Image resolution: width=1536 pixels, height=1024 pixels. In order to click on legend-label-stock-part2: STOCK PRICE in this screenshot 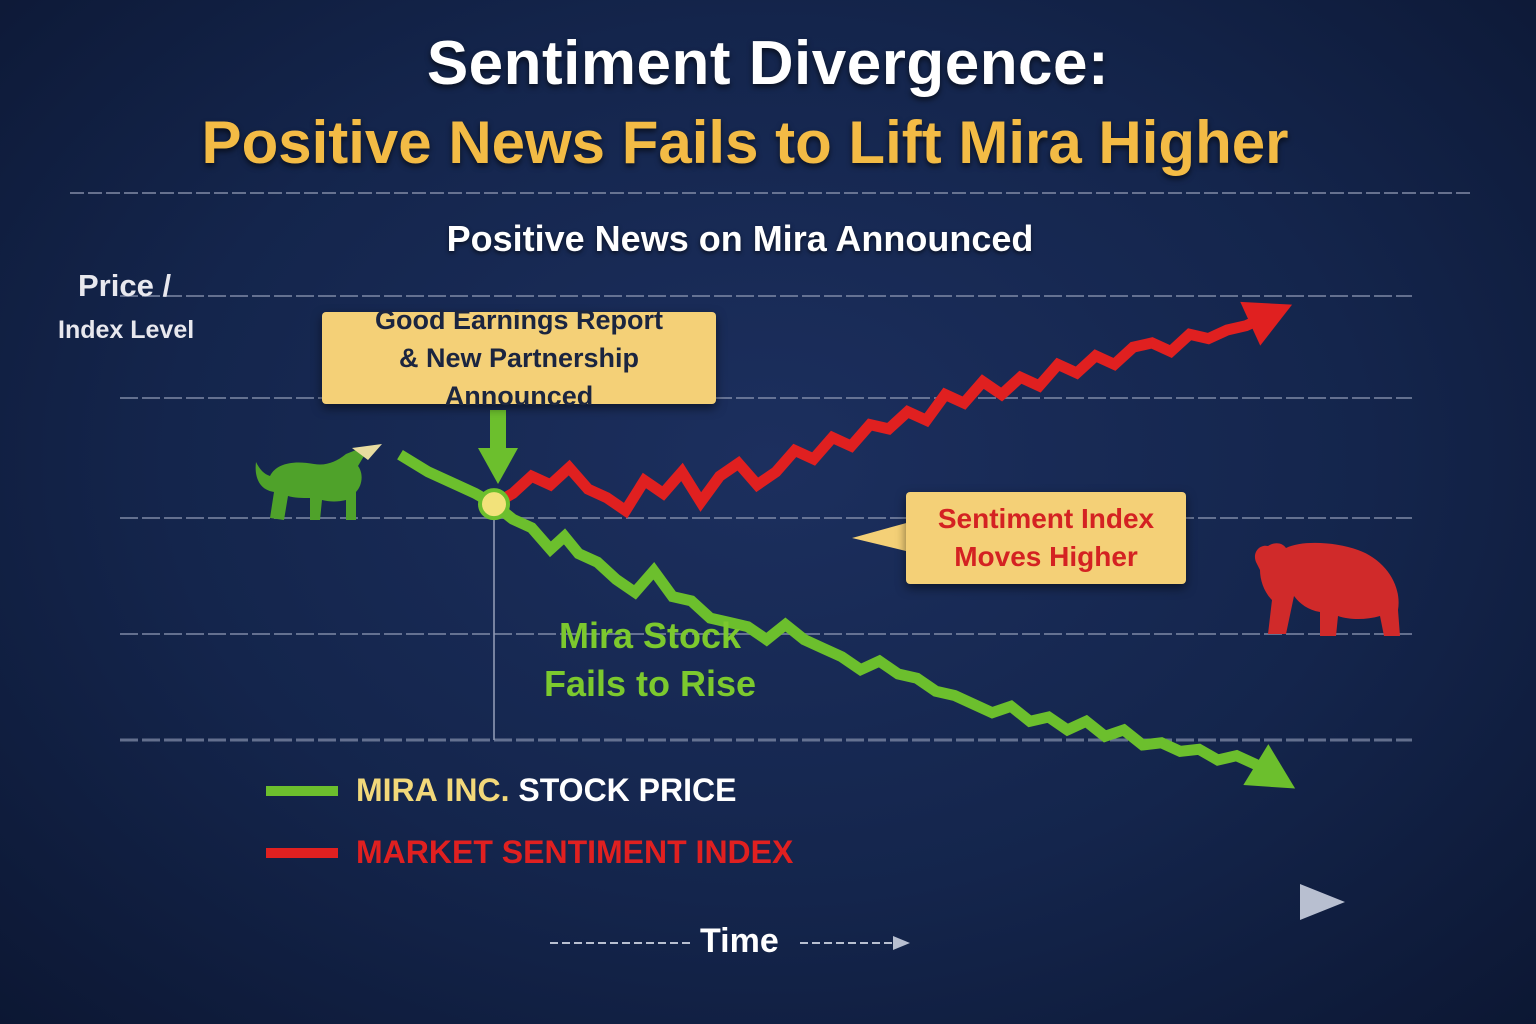, I will do `click(627, 790)`.